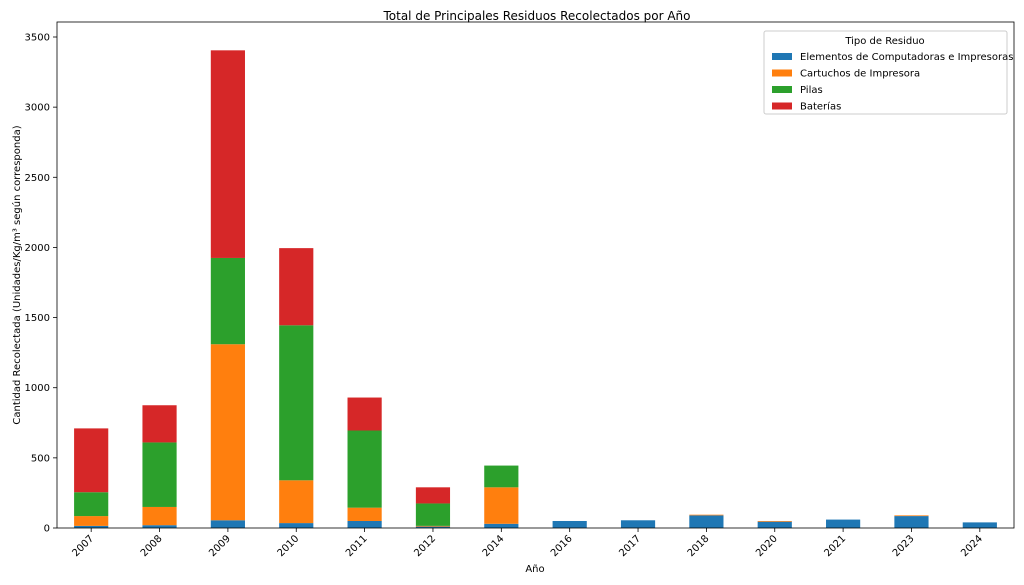  What do you see at coordinates (220, 546) in the screenshot?
I see `x-tick-label: 2009` at bounding box center [220, 546].